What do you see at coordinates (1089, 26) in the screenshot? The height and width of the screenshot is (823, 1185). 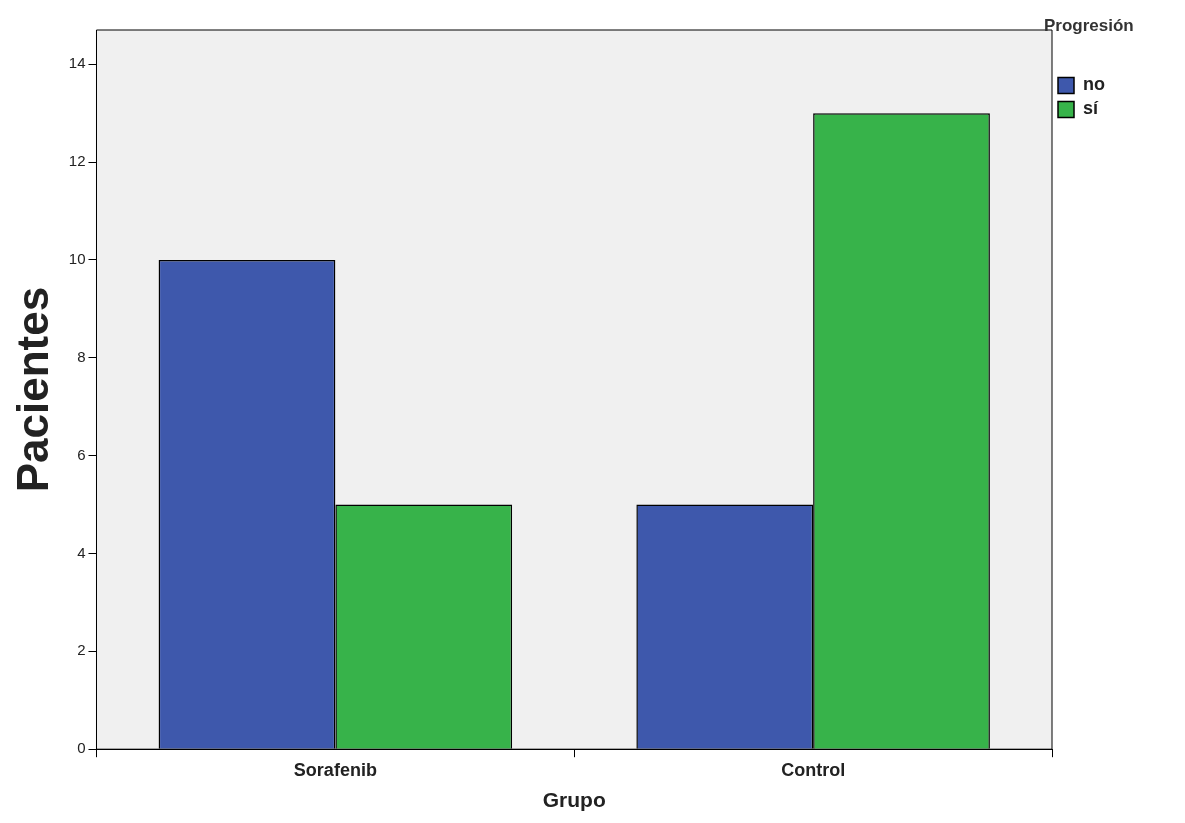 I see `legend-title: Progresión` at bounding box center [1089, 26].